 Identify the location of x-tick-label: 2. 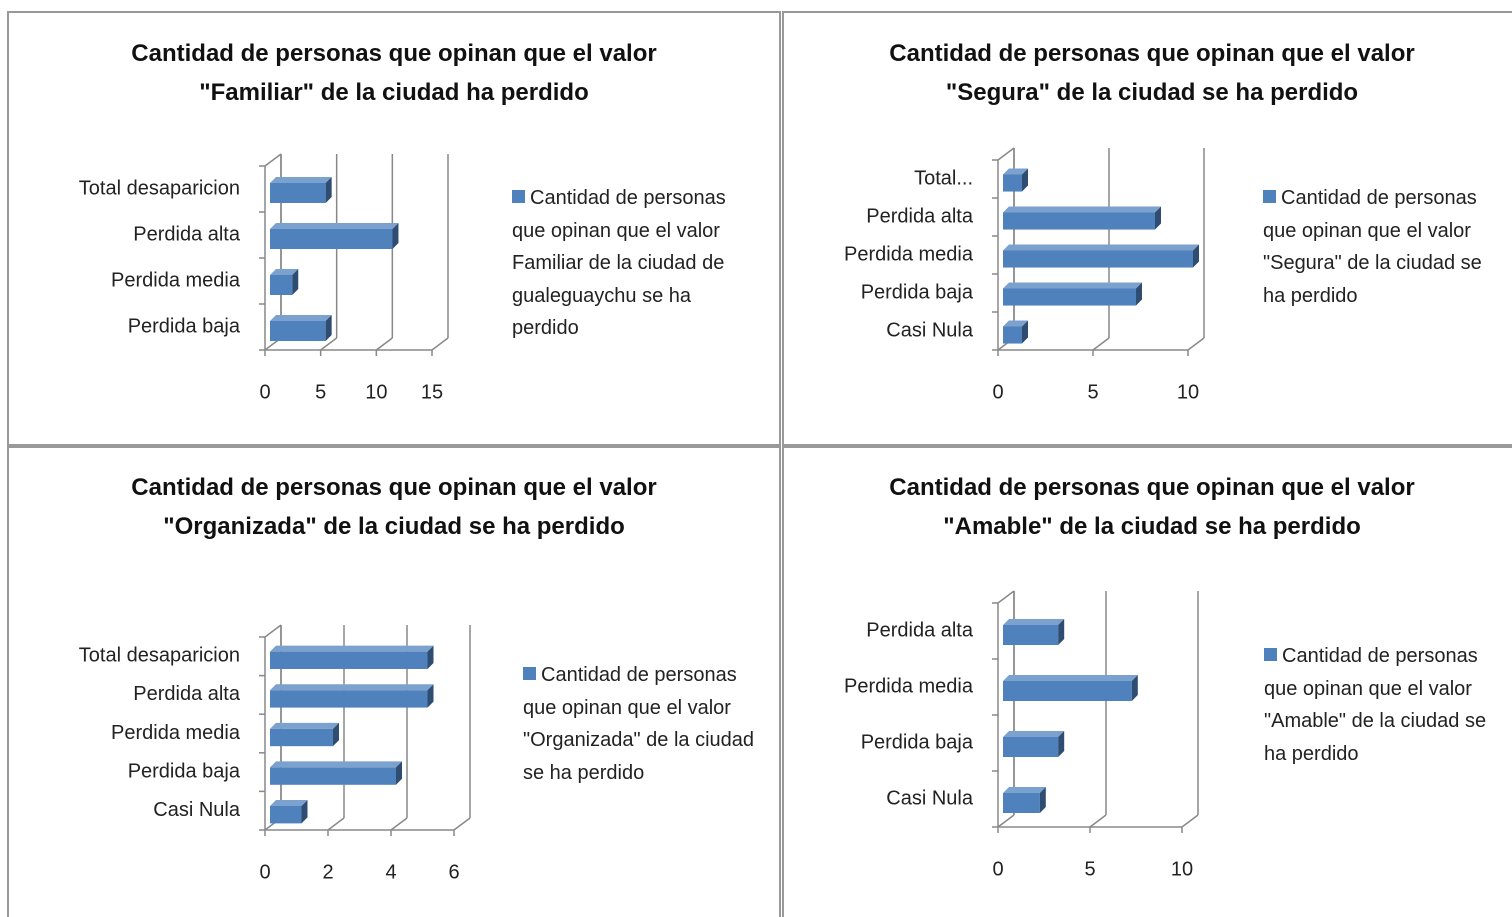
(327, 872).